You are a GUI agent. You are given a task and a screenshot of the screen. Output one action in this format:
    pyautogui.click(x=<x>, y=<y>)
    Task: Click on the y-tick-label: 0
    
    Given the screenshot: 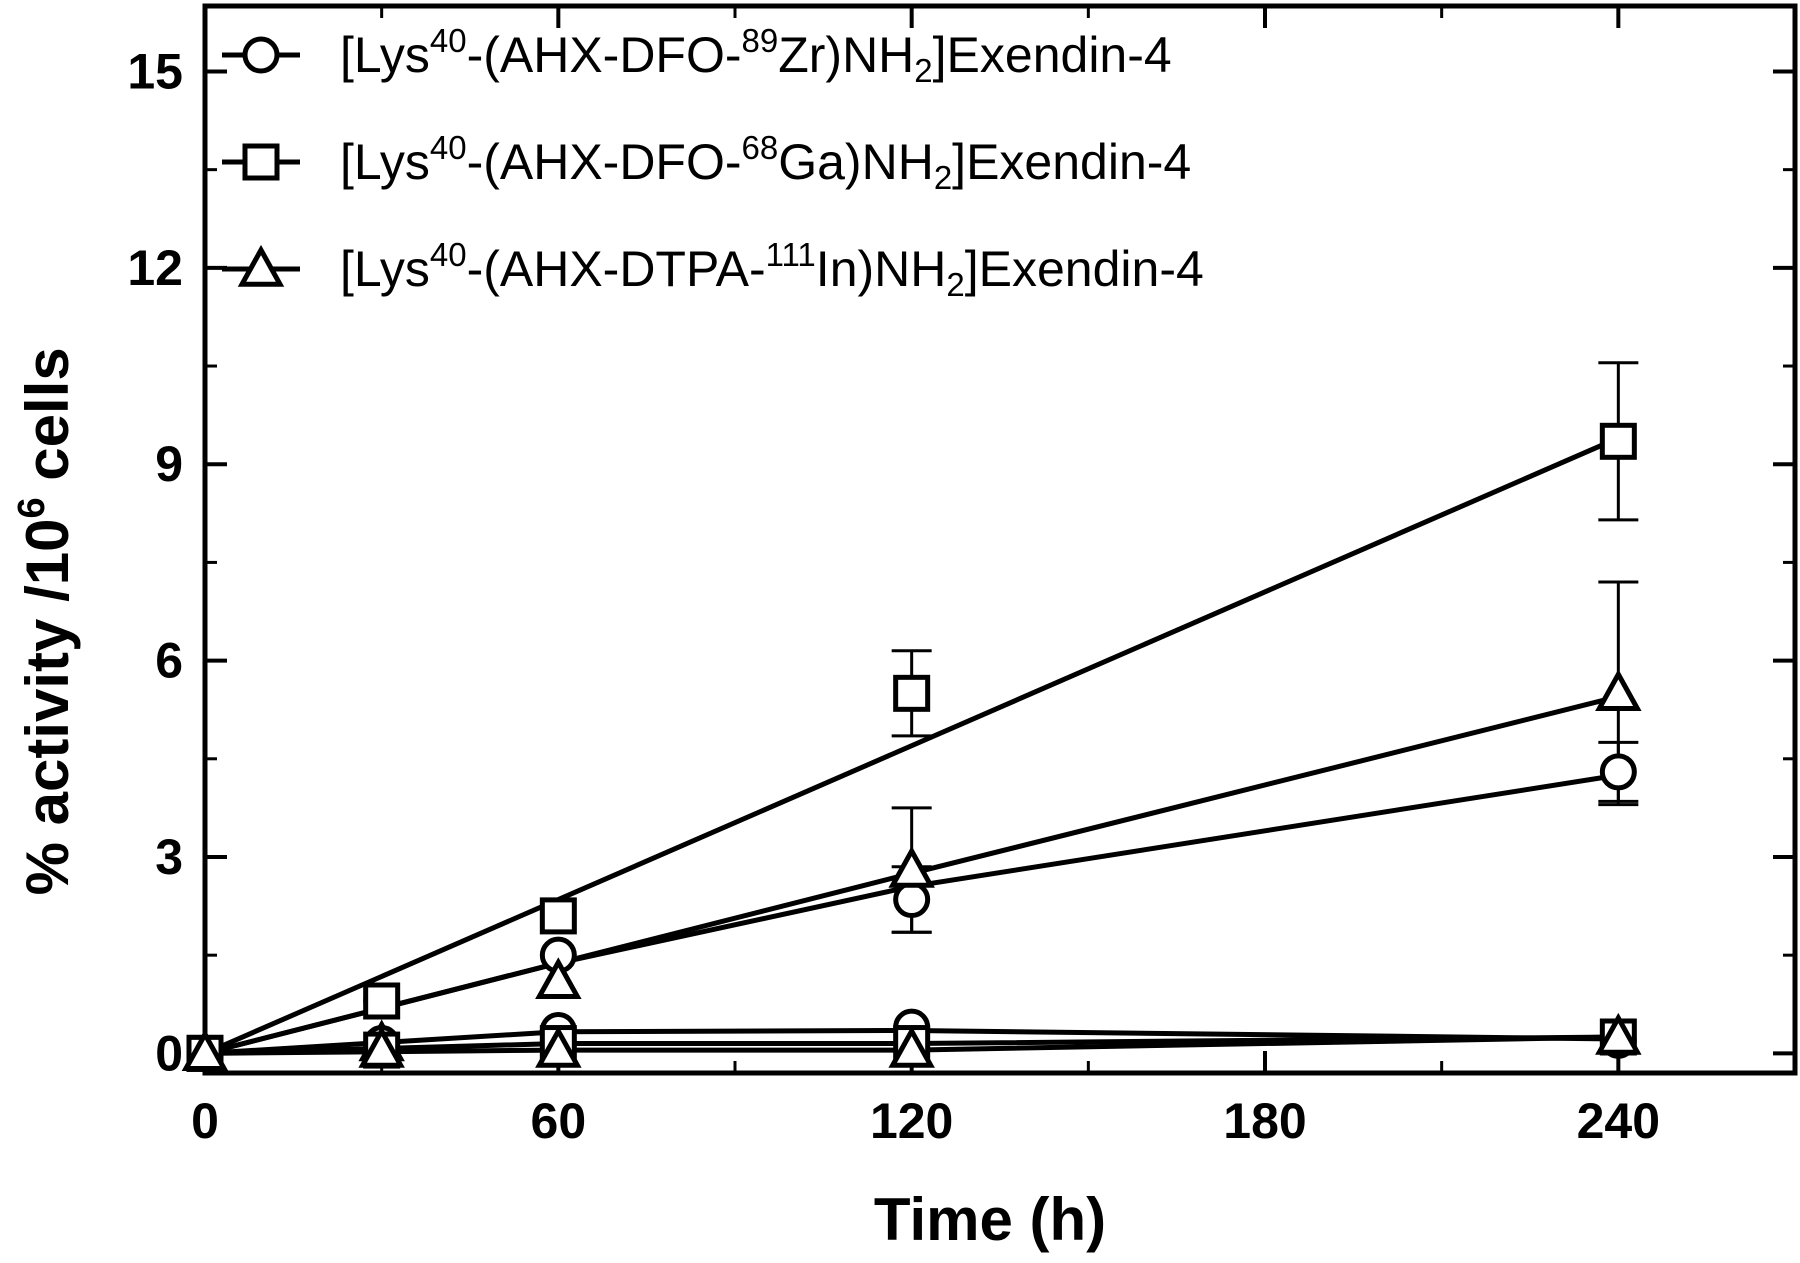 What is the action you would take?
    pyautogui.click(x=169, y=1053)
    